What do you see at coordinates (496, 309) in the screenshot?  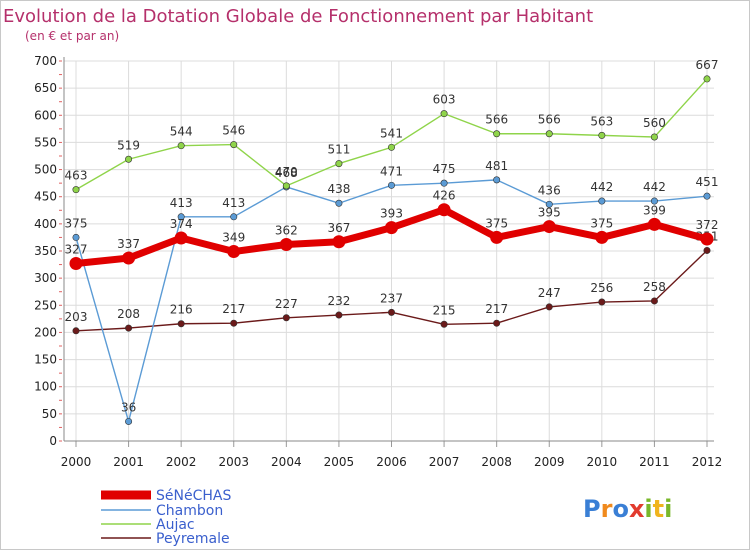 I see `data-label-peyremale: 217` at bounding box center [496, 309].